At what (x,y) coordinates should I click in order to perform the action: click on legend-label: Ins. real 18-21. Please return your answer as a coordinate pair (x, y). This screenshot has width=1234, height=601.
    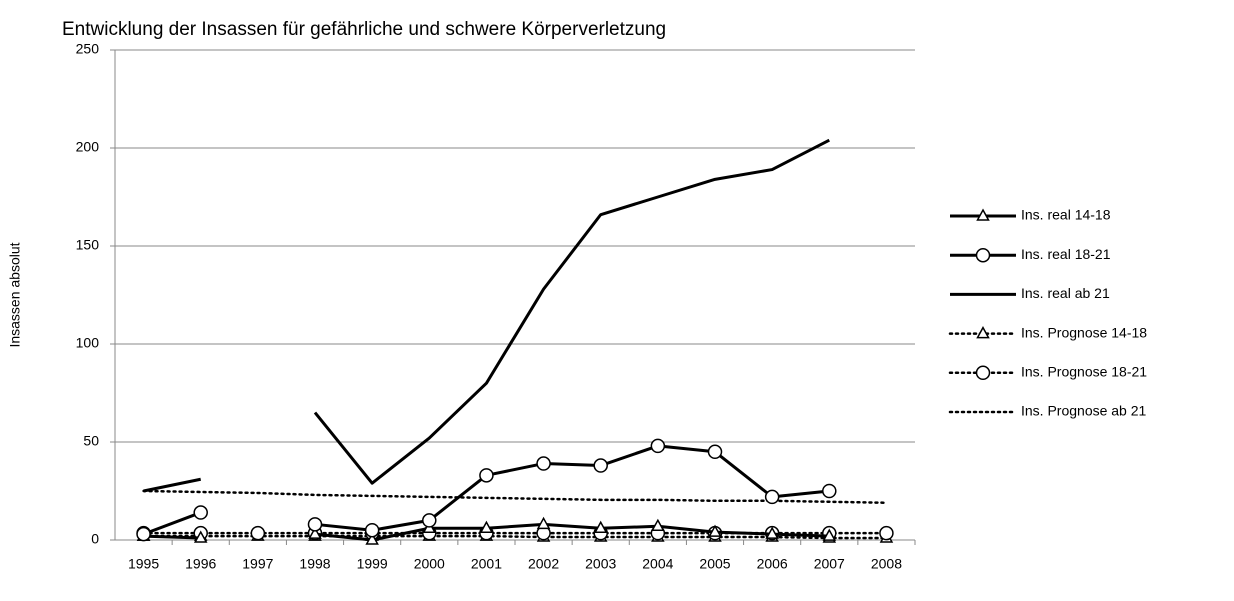
    Looking at the image, I should click on (1066, 254).